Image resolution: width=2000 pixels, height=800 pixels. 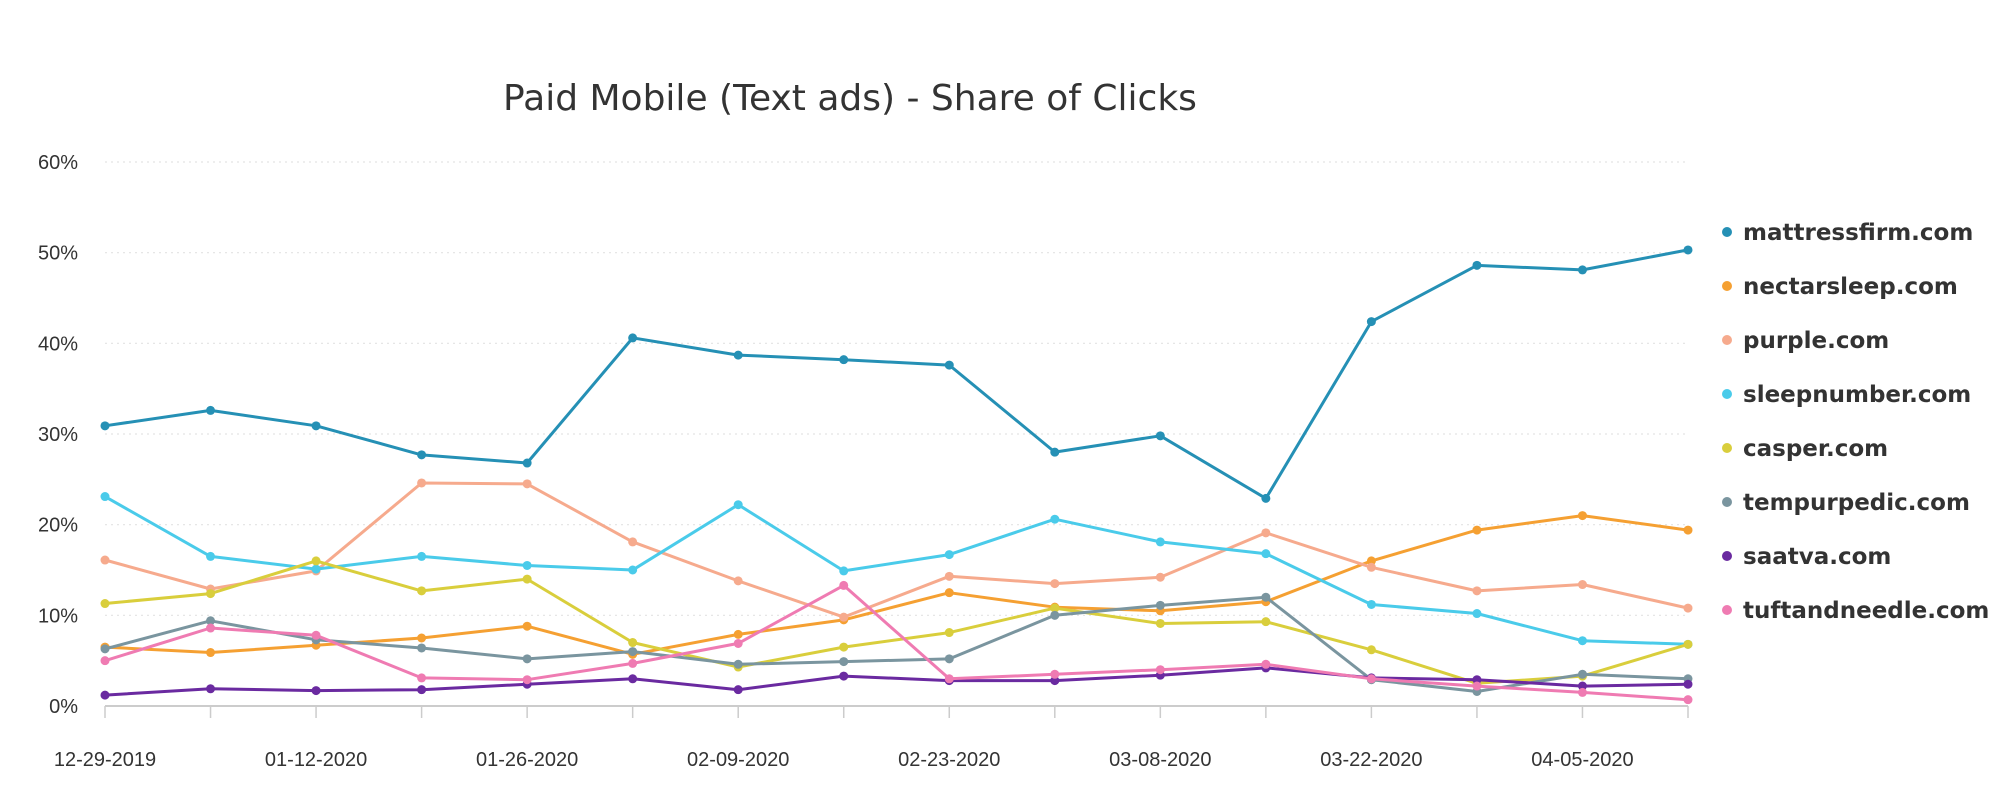 I want to click on legend-item: tempurpedic.com, so click(x=1846, y=503).